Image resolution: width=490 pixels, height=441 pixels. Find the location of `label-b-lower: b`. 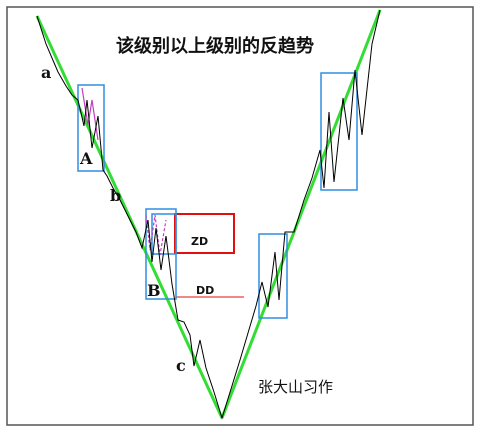

label-b-lower: b is located at coordinates (115, 195).